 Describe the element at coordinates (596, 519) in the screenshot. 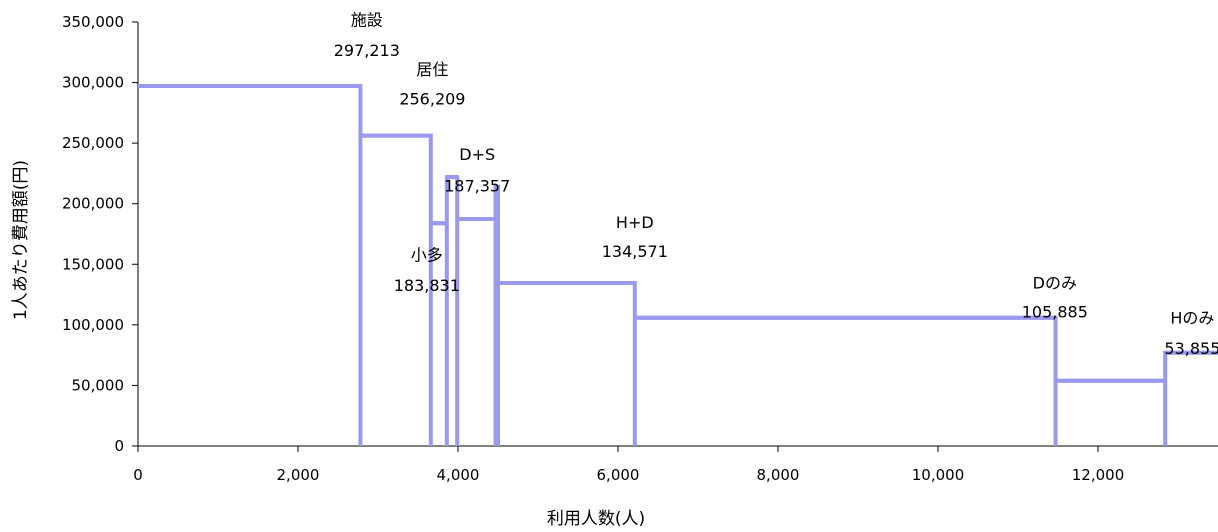

I see `x-axis-title: 利用人数(人)` at that location.